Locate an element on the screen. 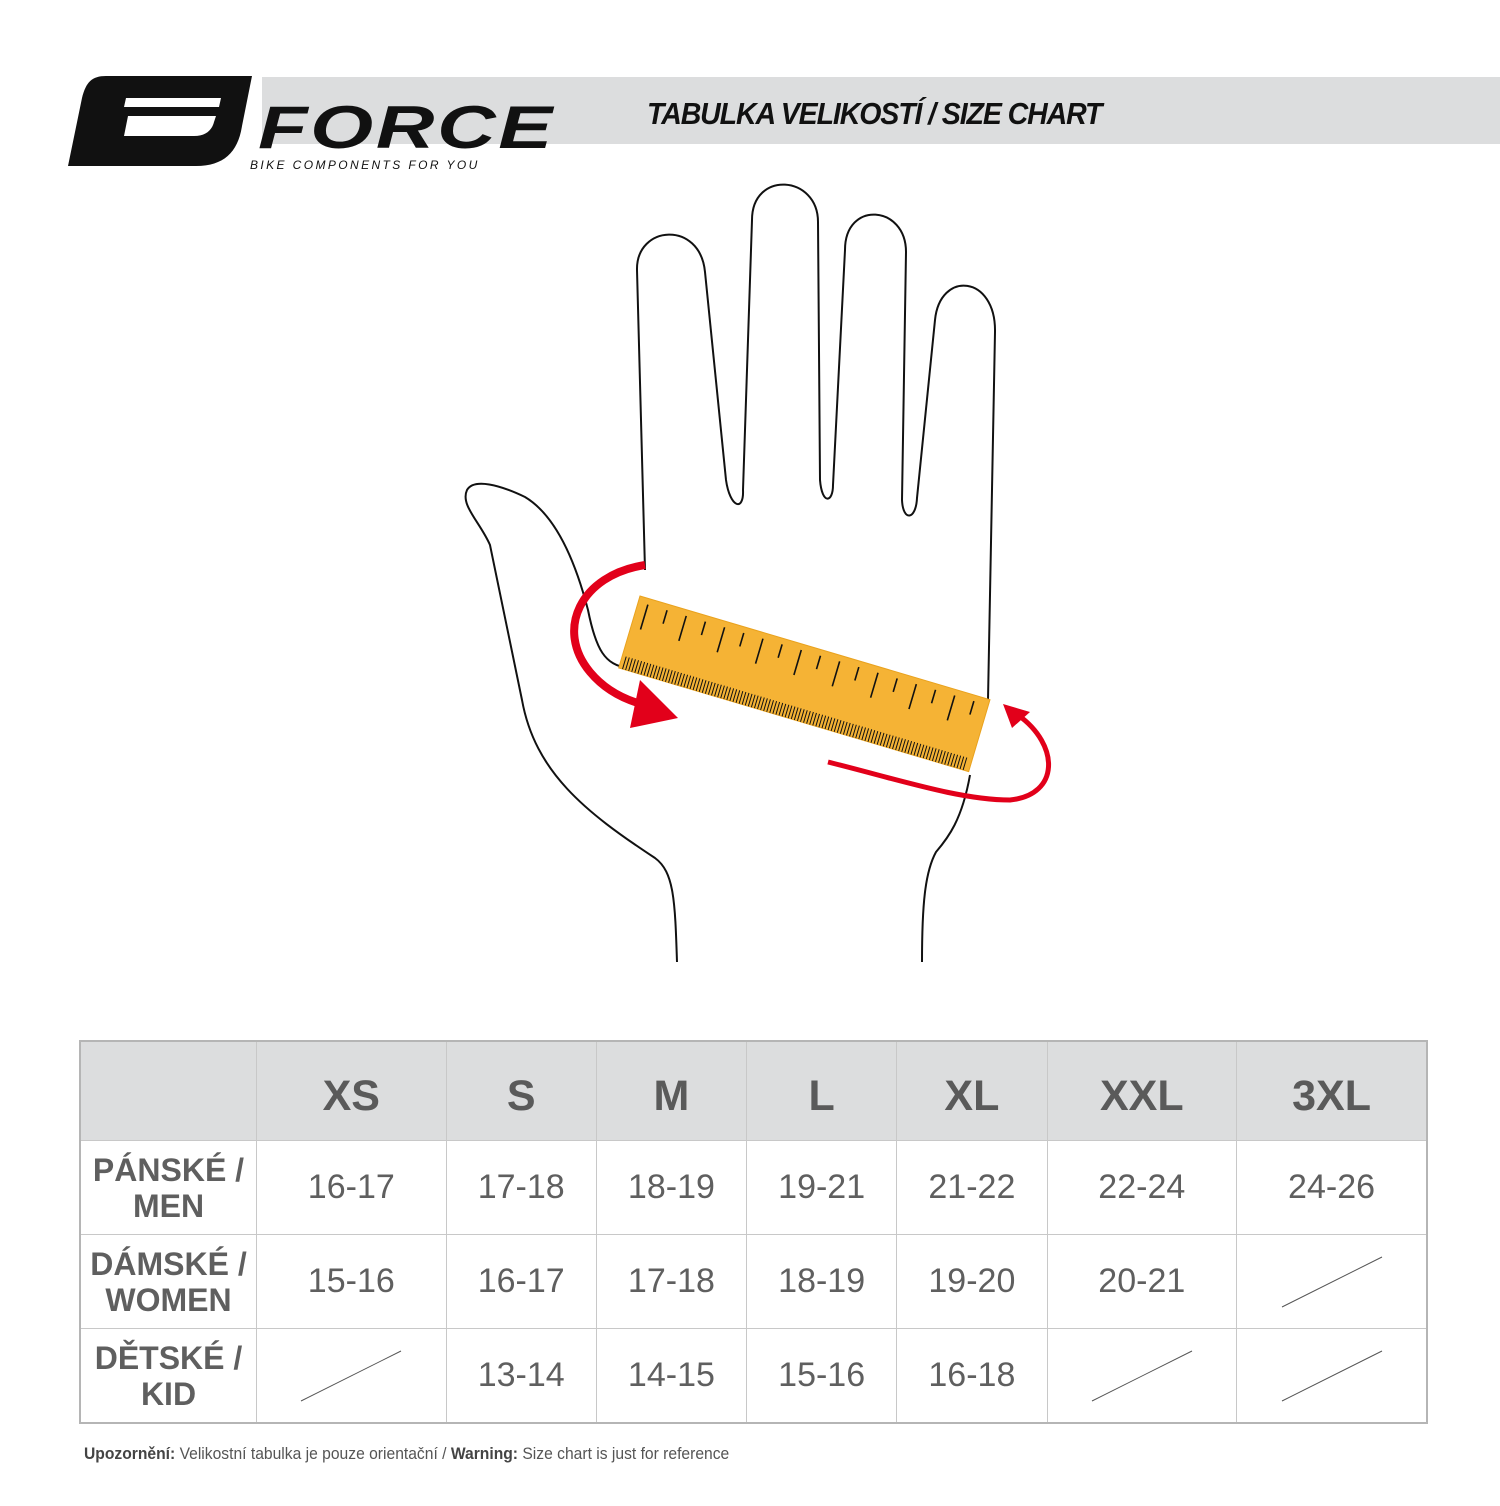  size-value-cell: 19-21 is located at coordinates (822, 1187).